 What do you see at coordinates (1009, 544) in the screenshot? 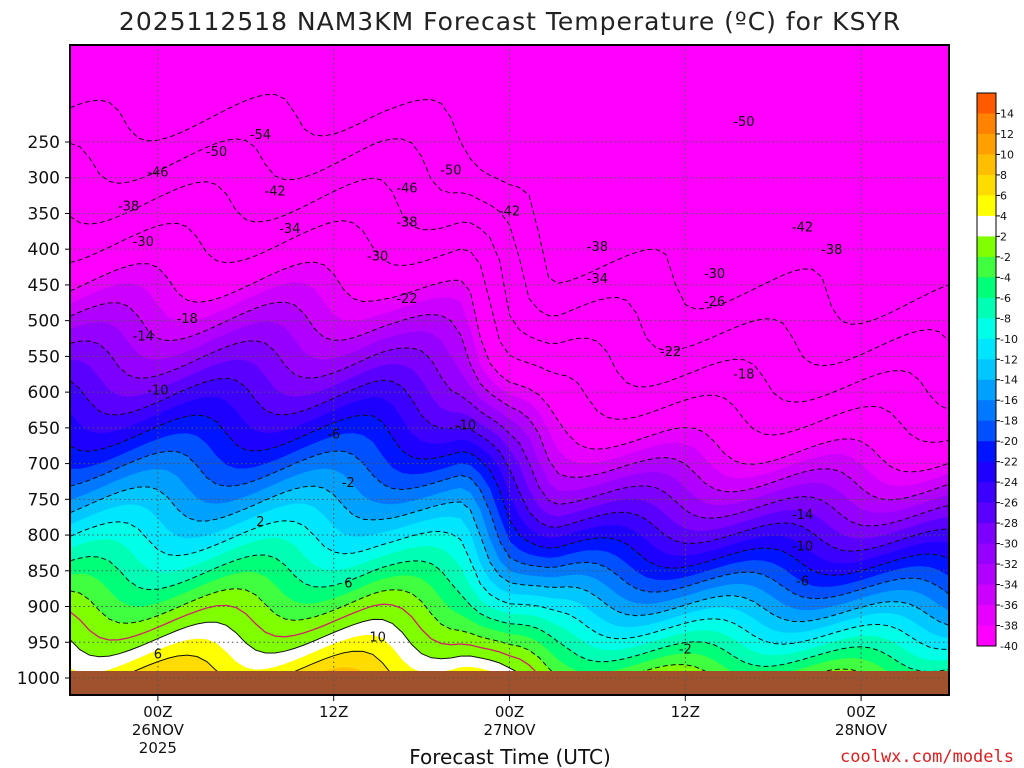
I see `colorbar-label: -30` at bounding box center [1009, 544].